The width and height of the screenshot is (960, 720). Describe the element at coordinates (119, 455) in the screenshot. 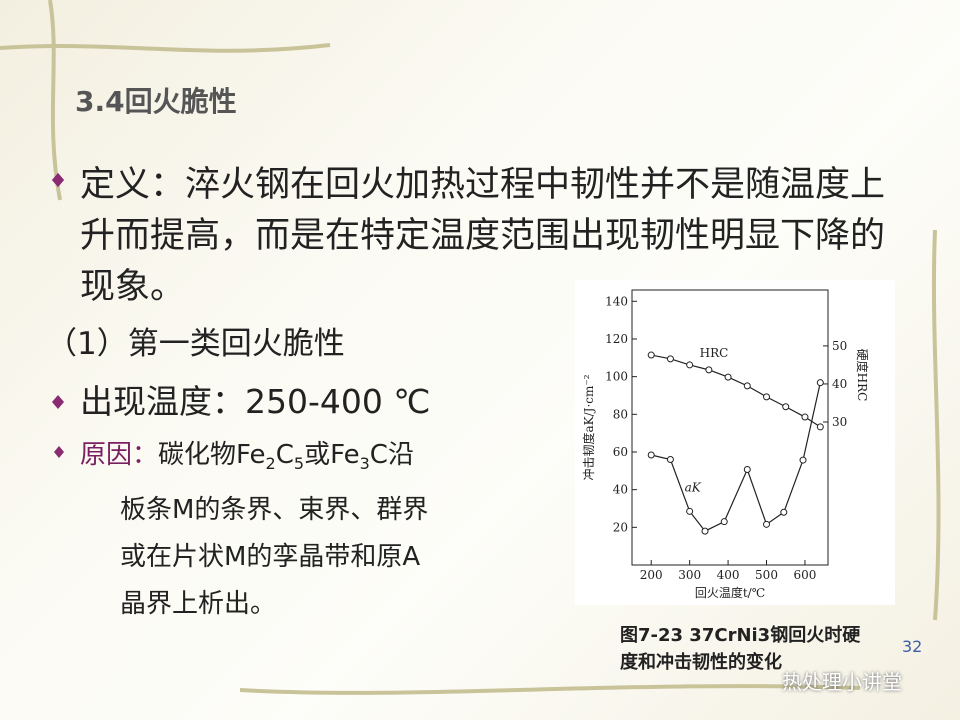

I see `label: 原因：` at that location.